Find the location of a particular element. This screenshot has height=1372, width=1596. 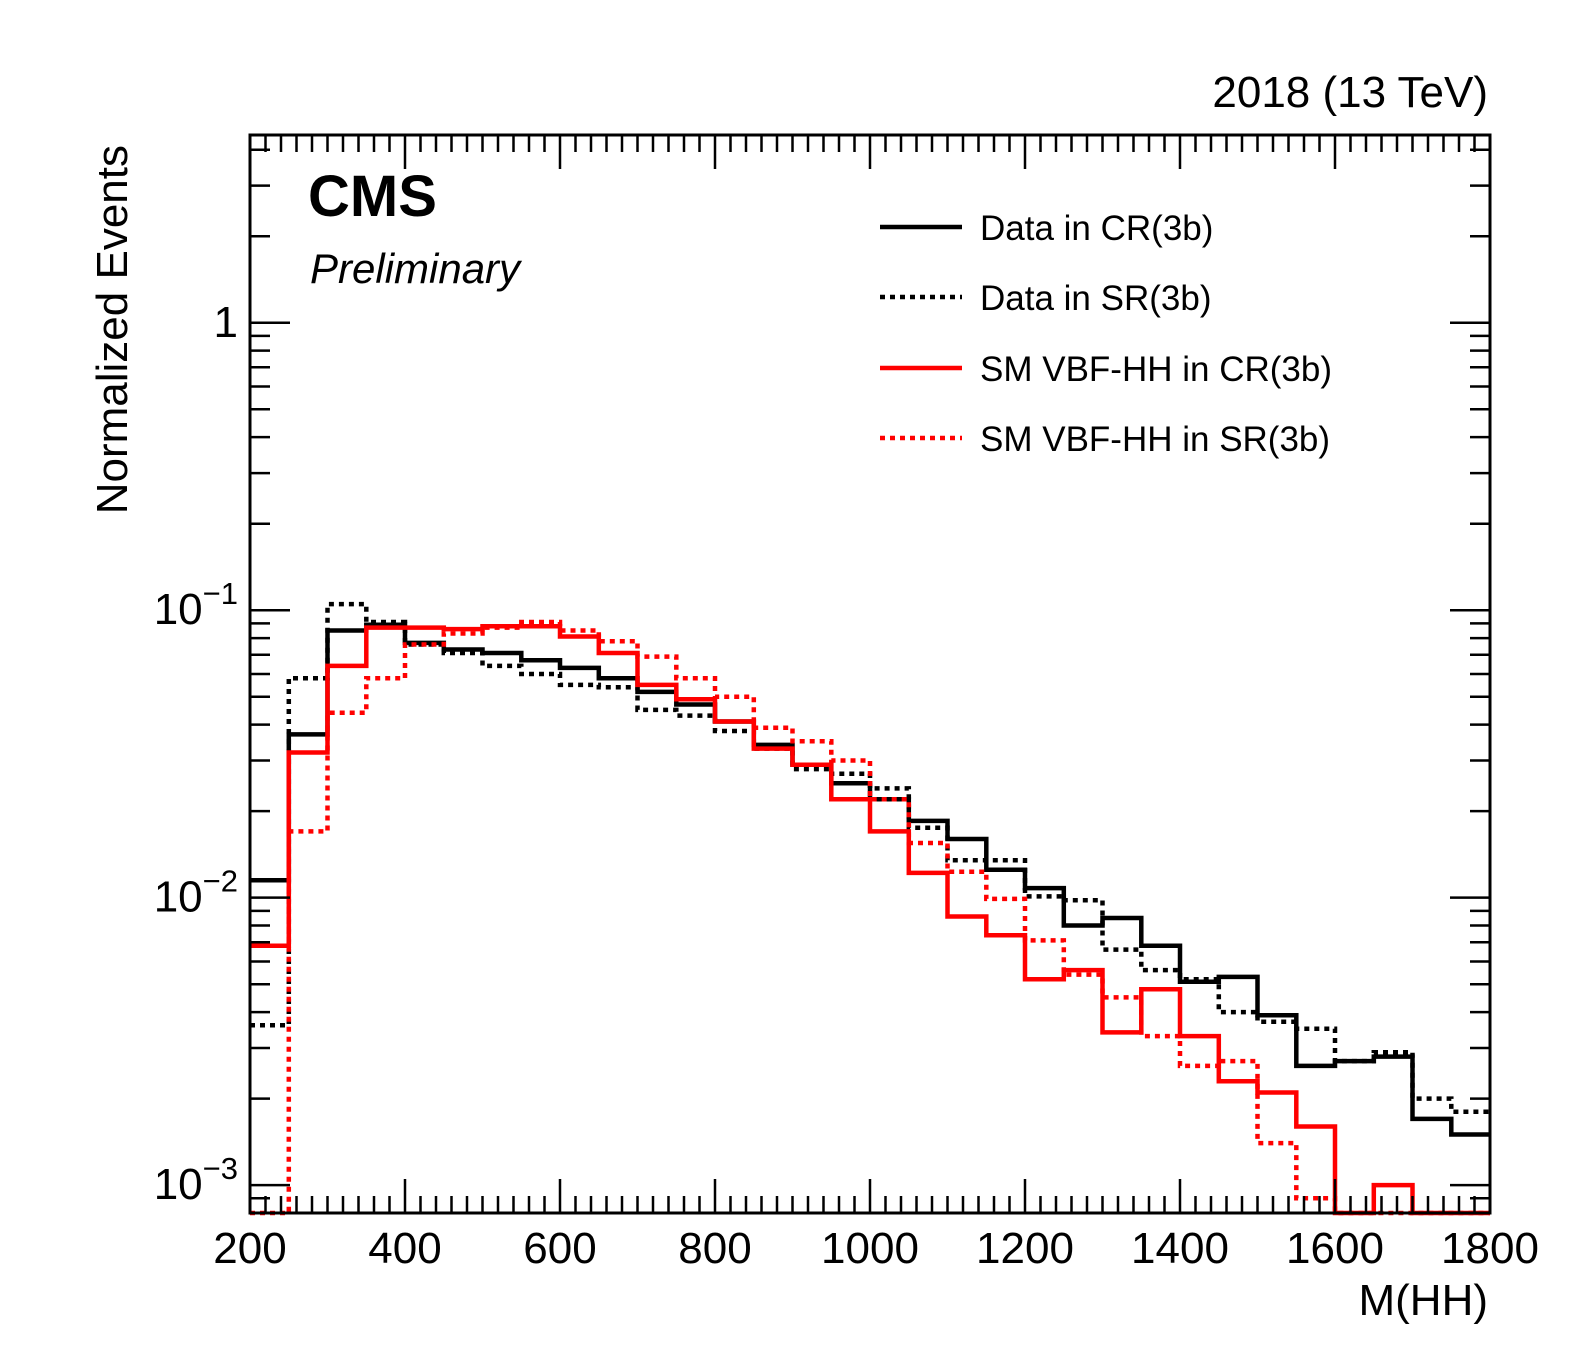

y-tick-label: 10⁻² is located at coordinates (196, 893).